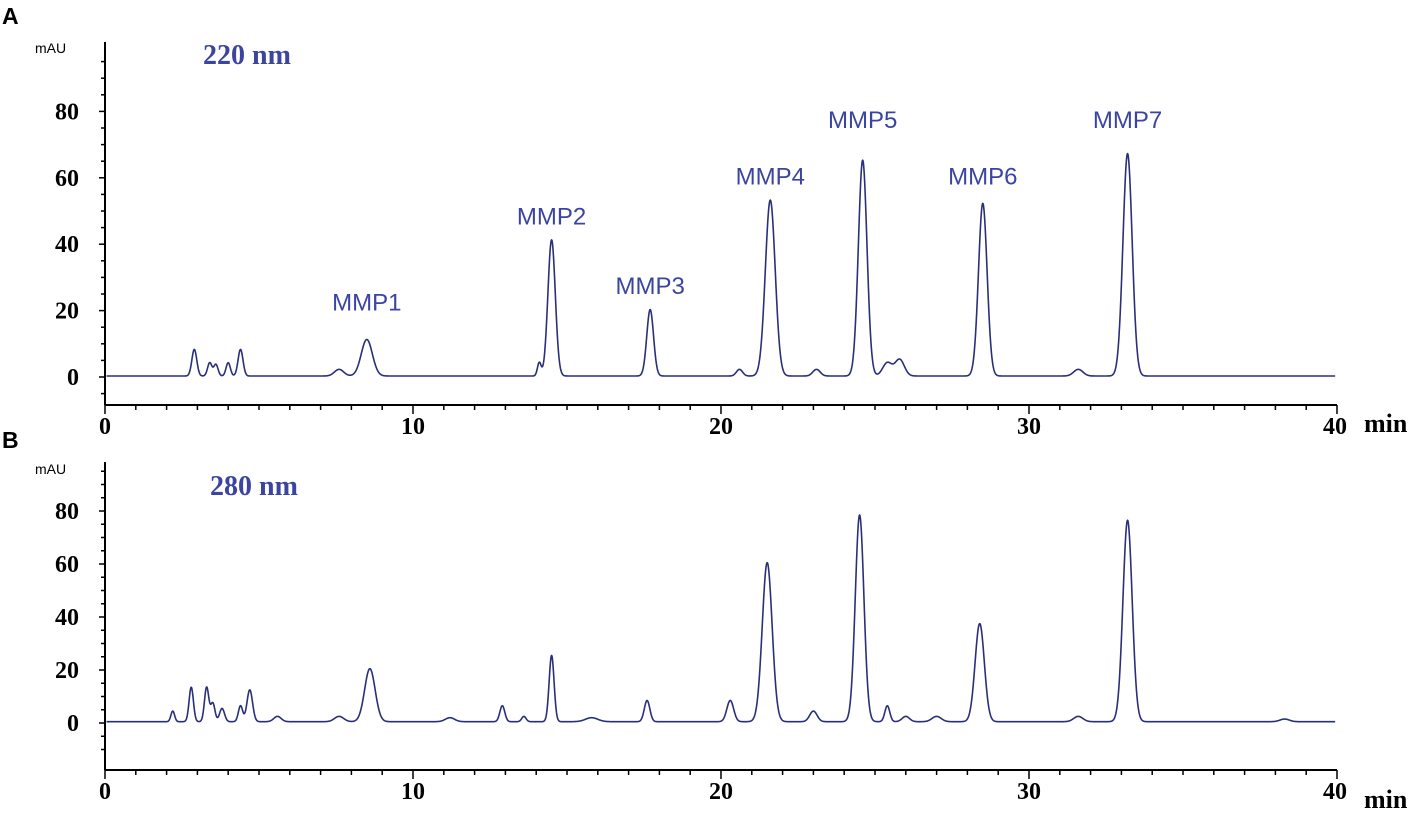  I want to click on peak-label: MMP6, so click(982, 176).